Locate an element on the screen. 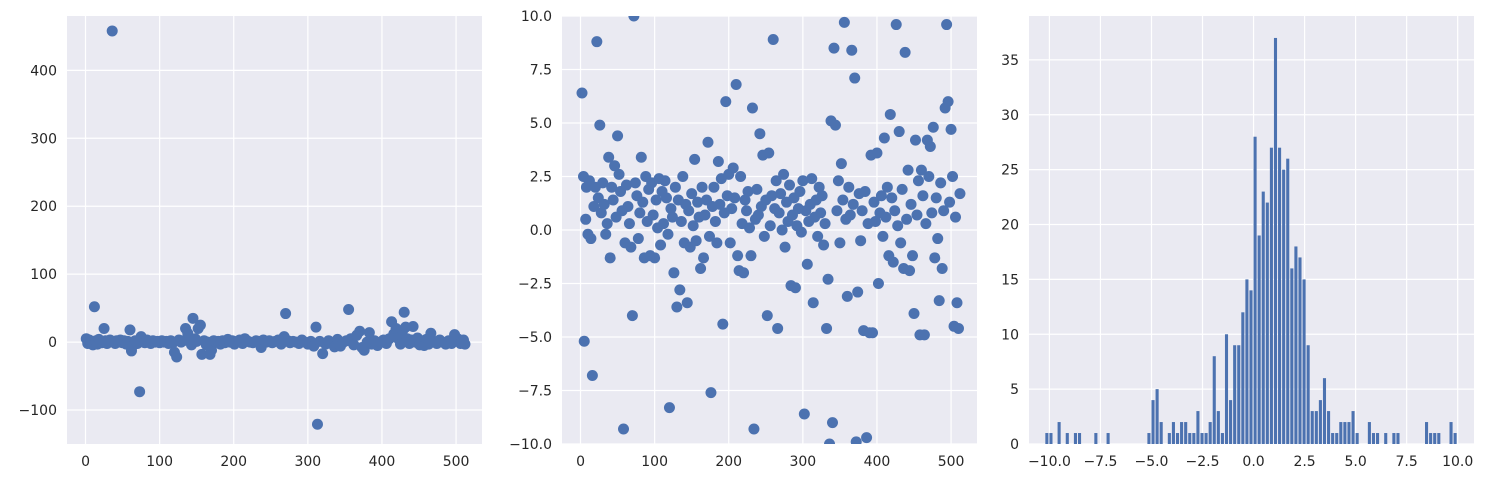 The width and height of the screenshot is (1485, 483). y-tick-label: 10 is located at coordinates (1010, 335).